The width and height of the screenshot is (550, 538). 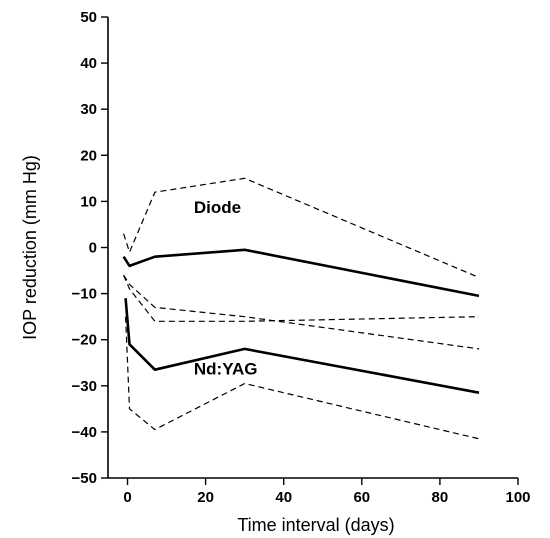 What do you see at coordinates (440, 497) in the screenshot?
I see `x-tick-label: 80` at bounding box center [440, 497].